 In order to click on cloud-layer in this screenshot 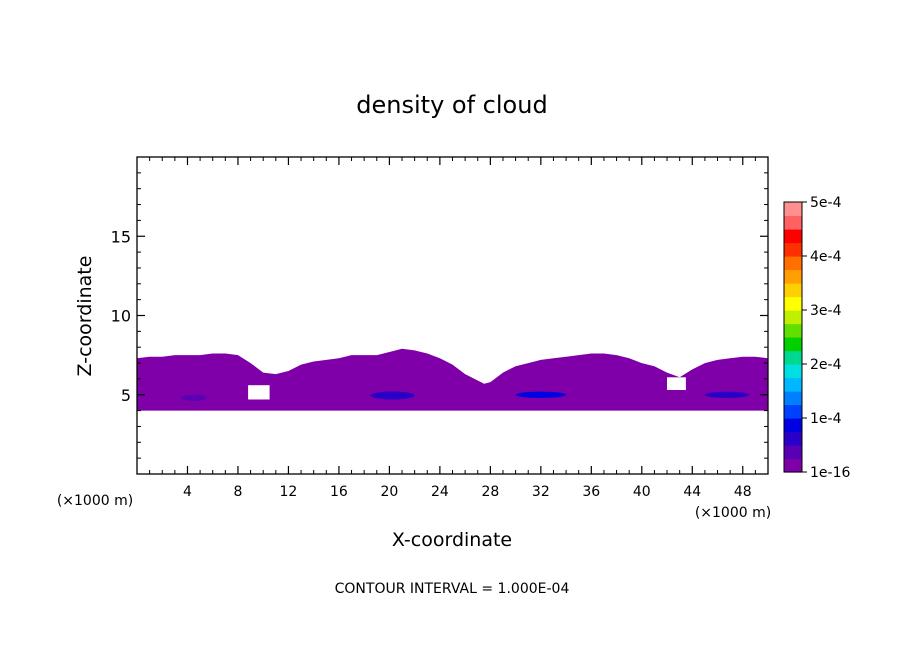, I will do `click(452, 379)`.